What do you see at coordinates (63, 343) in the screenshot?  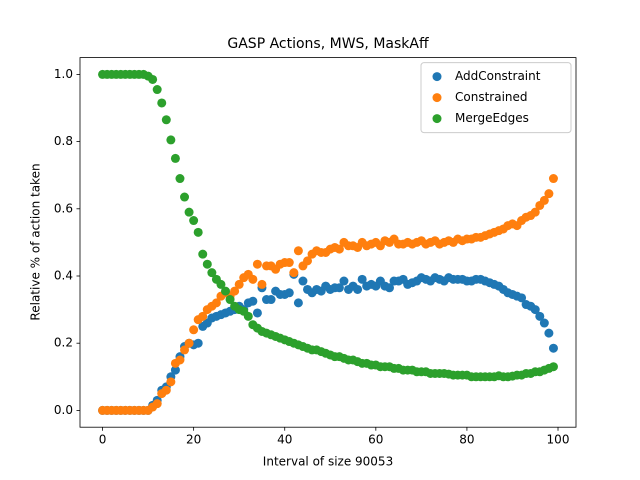 I see `y-tick-label: 0.2` at bounding box center [63, 343].